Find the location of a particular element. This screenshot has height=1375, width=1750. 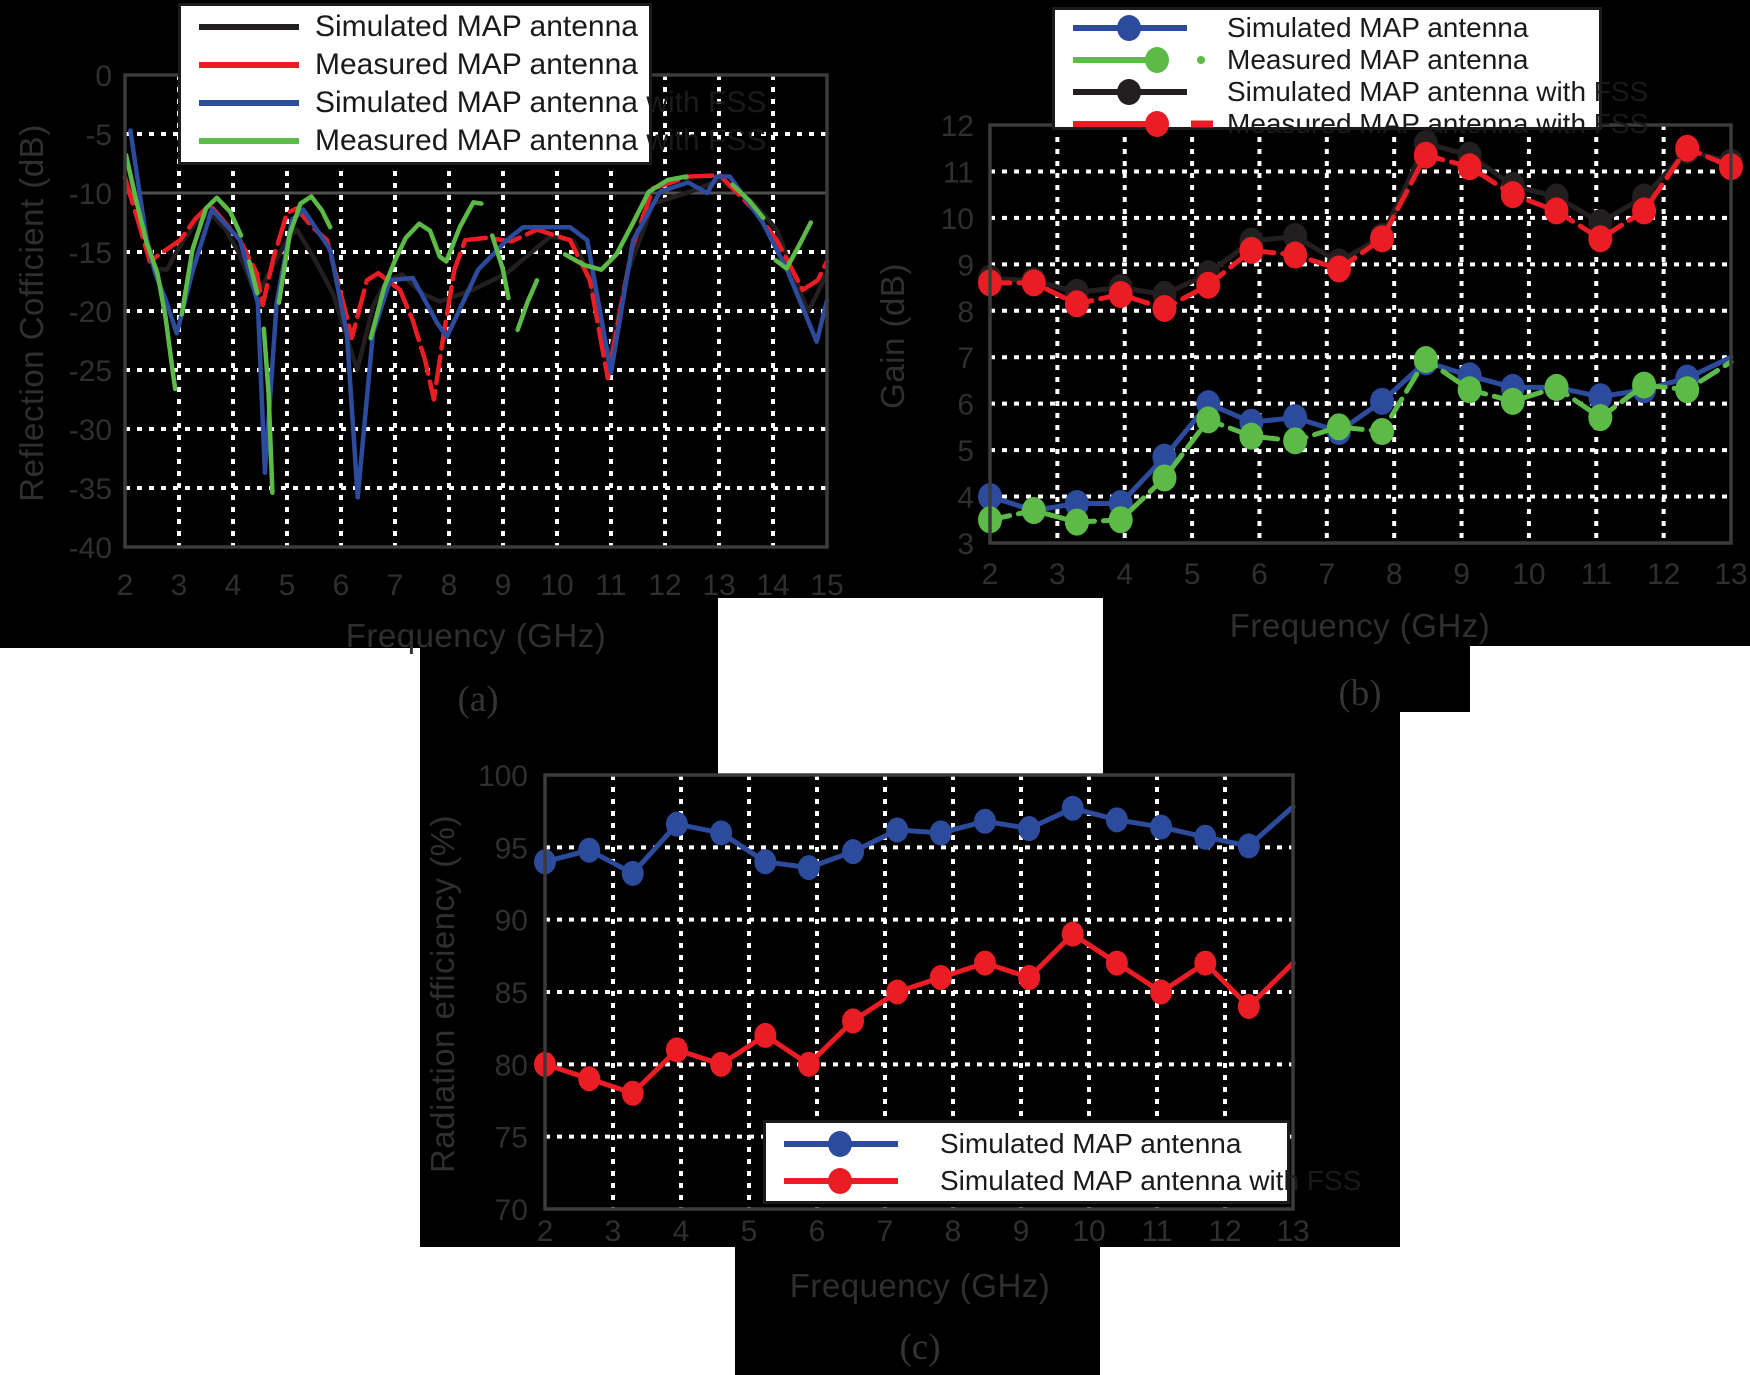

y-tick-label: -10 is located at coordinates (90, 194).